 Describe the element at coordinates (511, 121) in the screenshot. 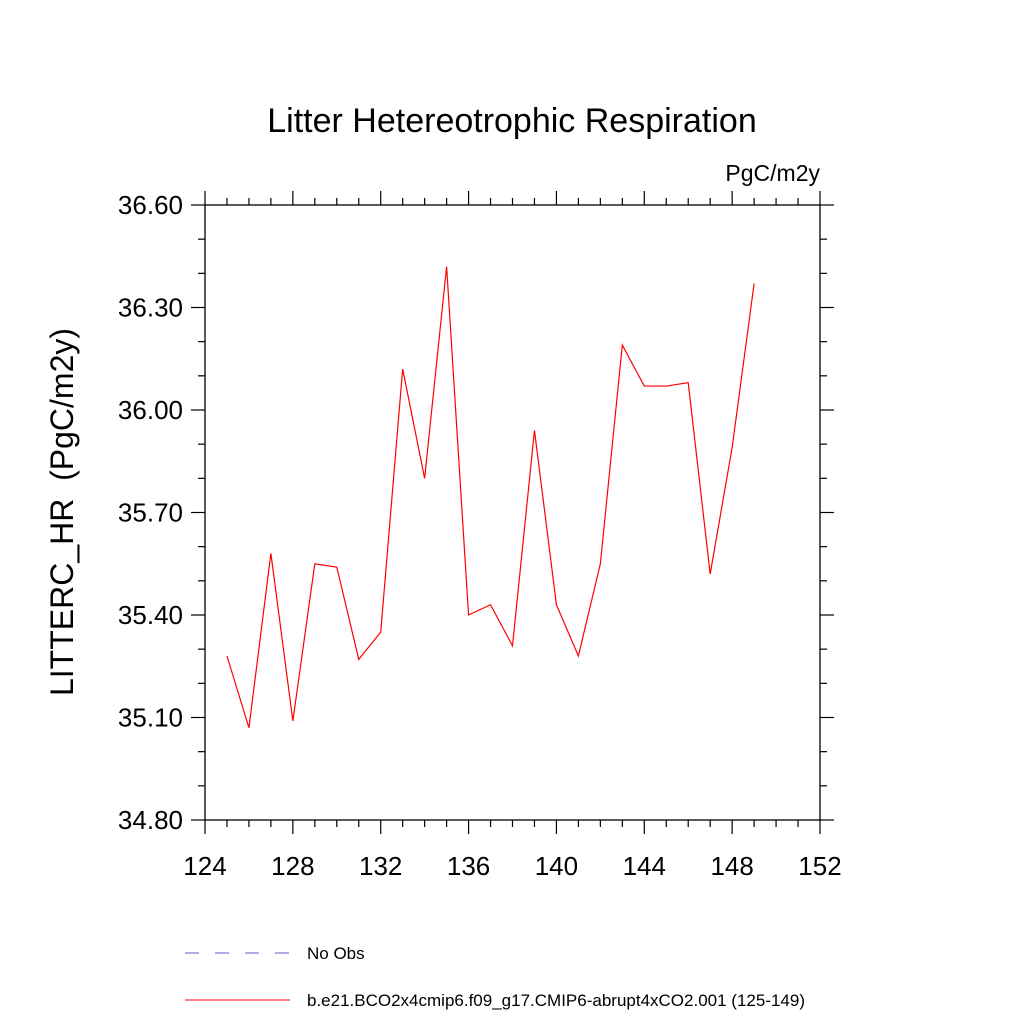

I see `chart-title: Litter Hetereotrophic Respiration` at that location.